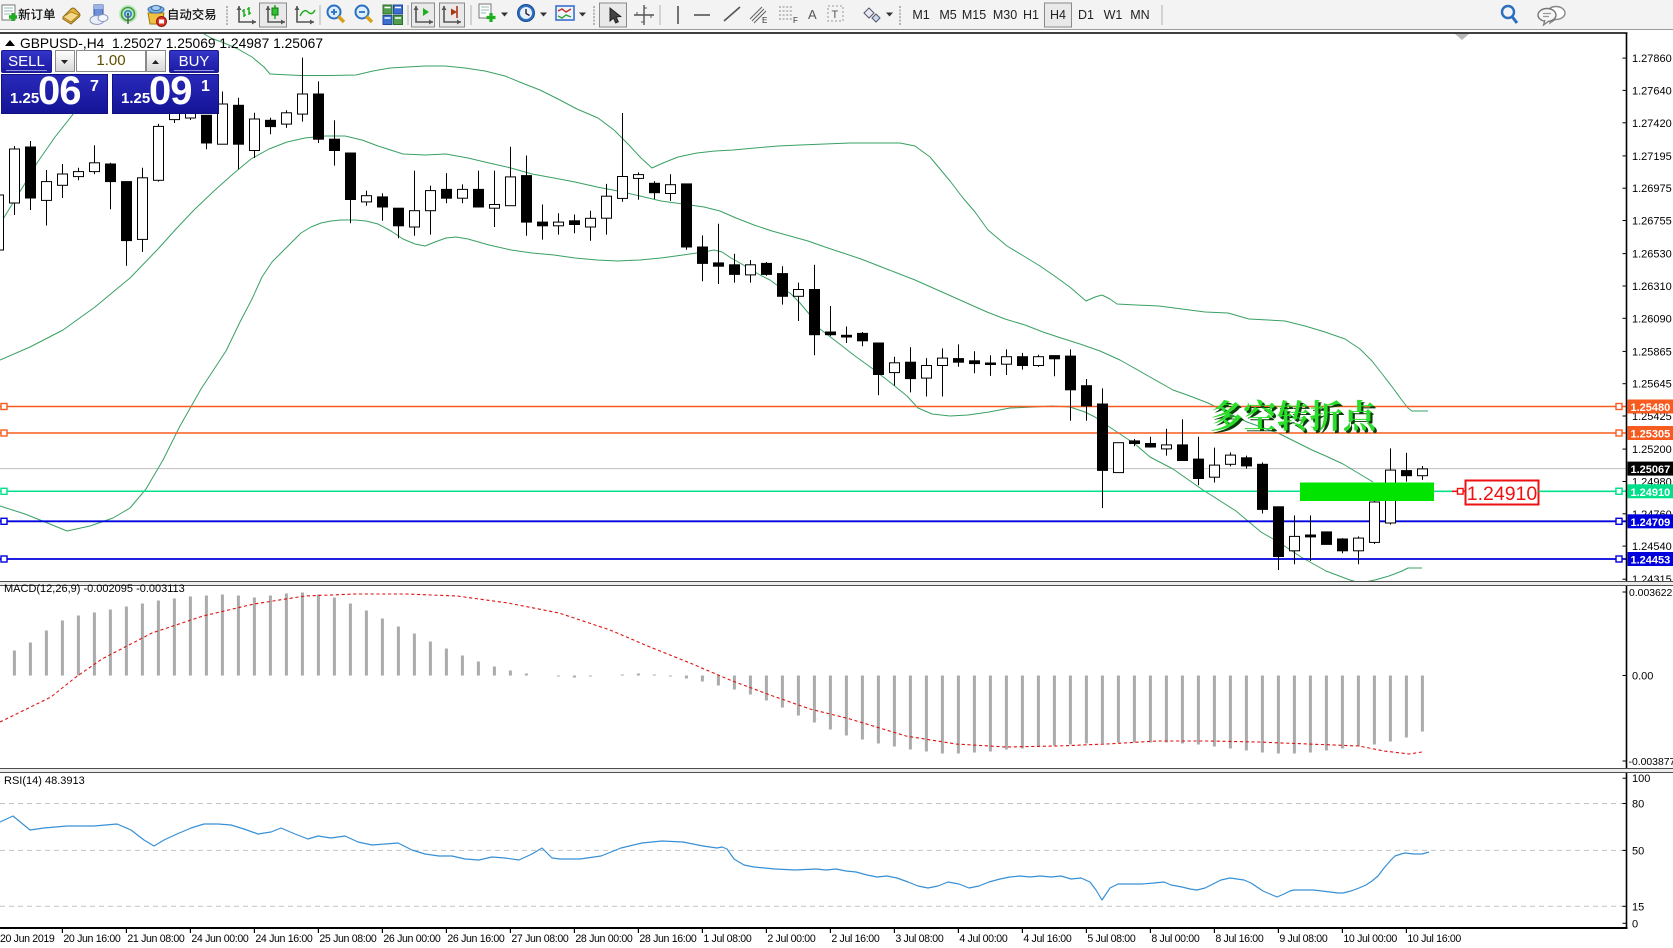 The image size is (1673, 948). I want to click on svg-text: M30, so click(1005, 15).